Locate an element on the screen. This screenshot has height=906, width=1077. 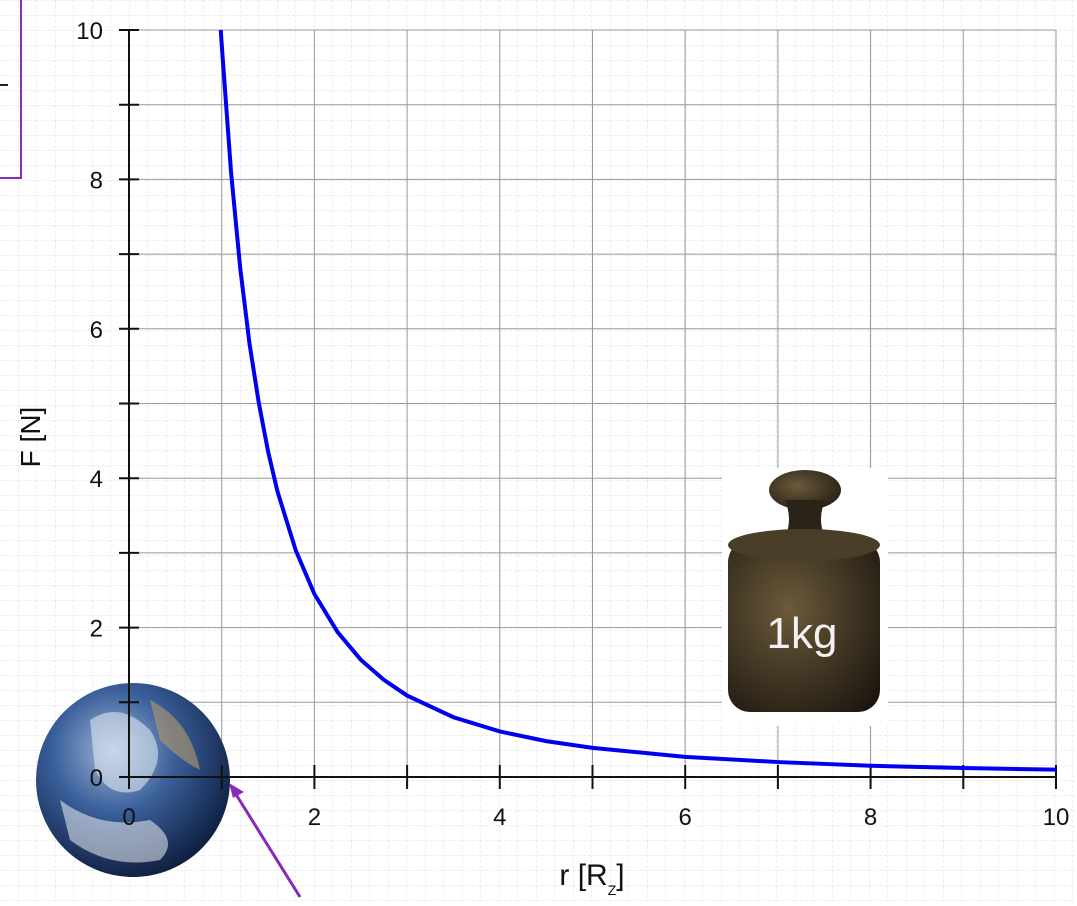
arrow-head is located at coordinates (236, 790).